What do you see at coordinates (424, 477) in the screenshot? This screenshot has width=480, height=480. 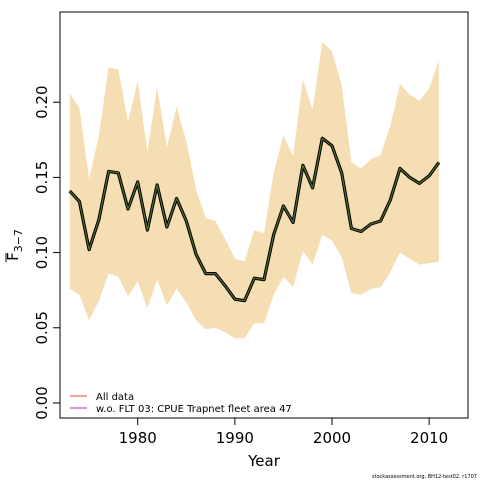 I see `footer-credit: stockassessment.org, BH12-test02, r1707` at bounding box center [424, 477].